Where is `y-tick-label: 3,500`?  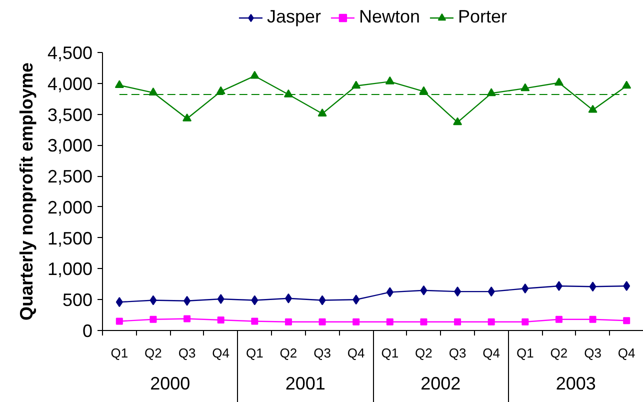 y-tick-label: 3,500 is located at coordinates (70, 114).